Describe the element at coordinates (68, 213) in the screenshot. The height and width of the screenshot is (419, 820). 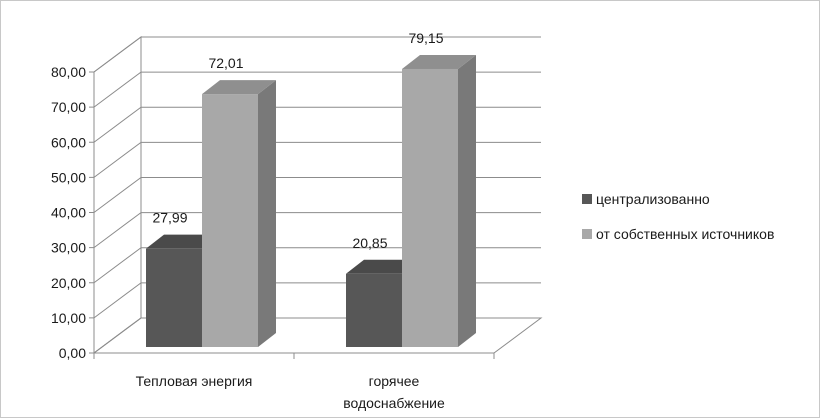
I see `y-tick-label: 40,00` at that location.